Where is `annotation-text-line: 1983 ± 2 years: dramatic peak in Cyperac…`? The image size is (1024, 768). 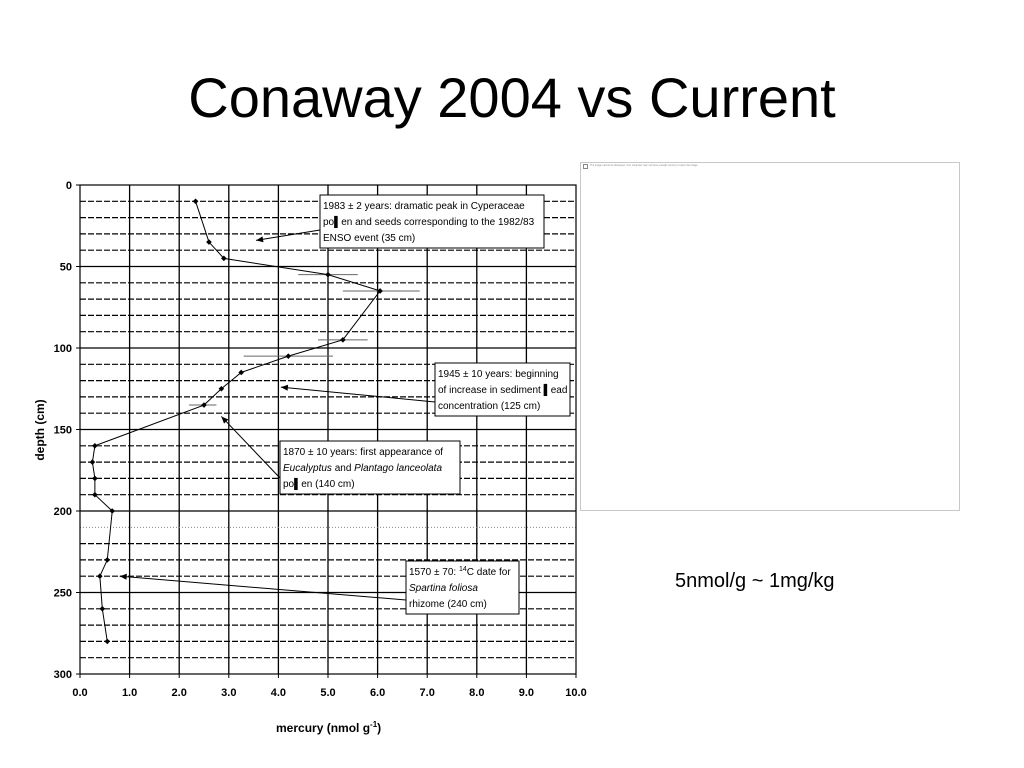
annotation-text-line: 1983 ± 2 years: dramatic peak in Cyperac… is located at coordinates (424, 206).